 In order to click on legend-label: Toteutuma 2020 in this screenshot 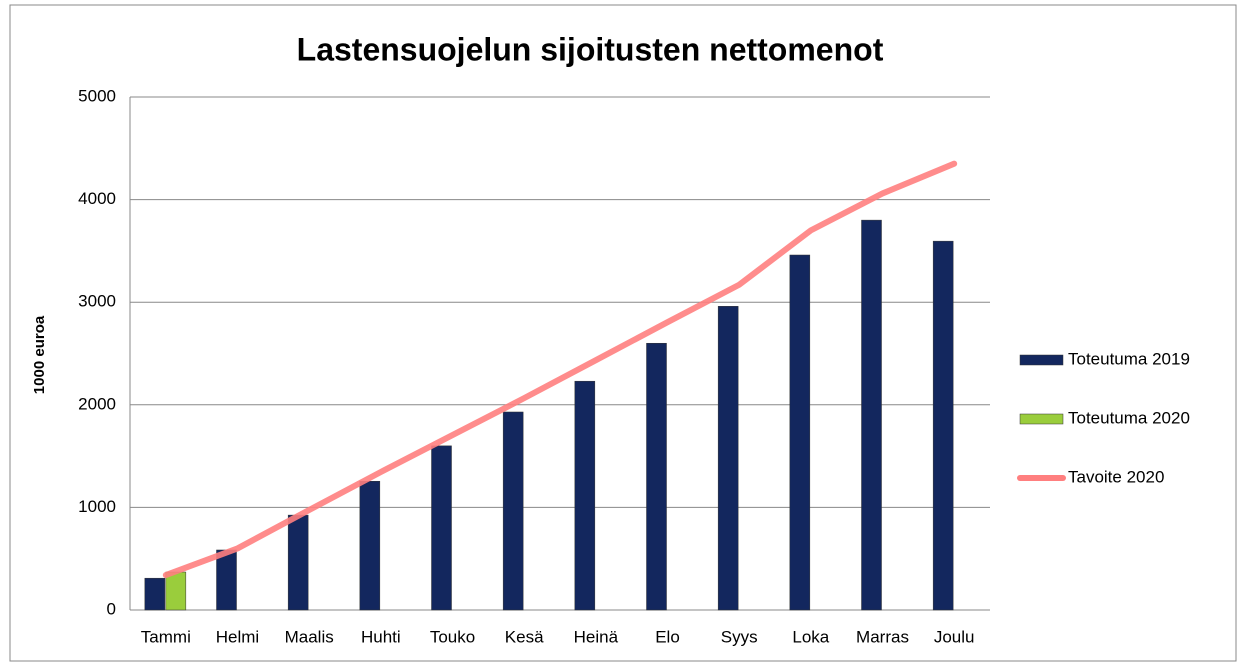, I will do `click(1129, 417)`.